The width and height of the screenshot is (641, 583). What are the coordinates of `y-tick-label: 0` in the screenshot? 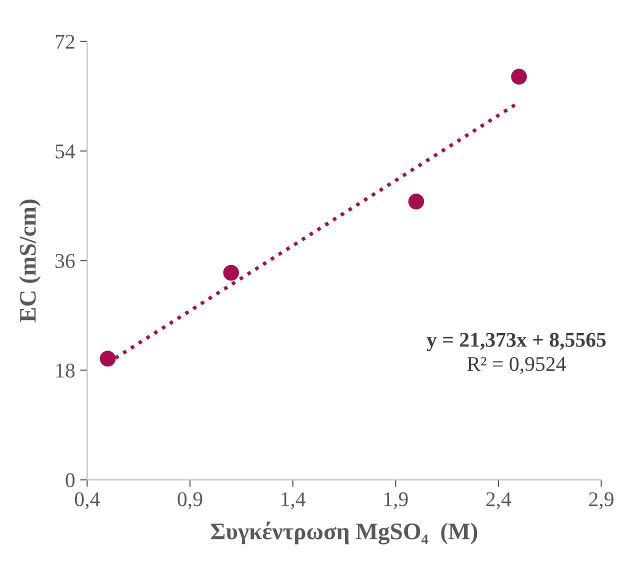 It's located at (70, 480).